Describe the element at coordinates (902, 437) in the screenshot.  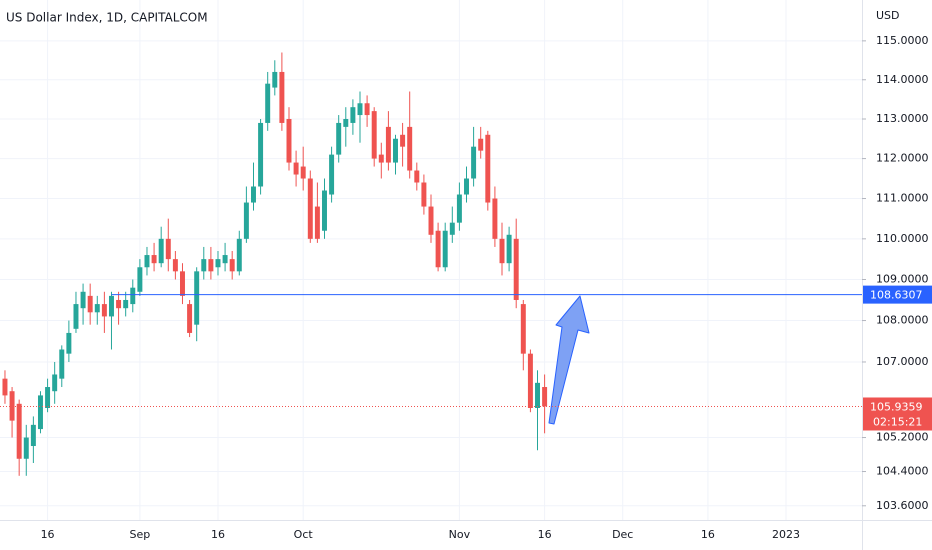
I see `y-tick-label: 105.2000` at that location.